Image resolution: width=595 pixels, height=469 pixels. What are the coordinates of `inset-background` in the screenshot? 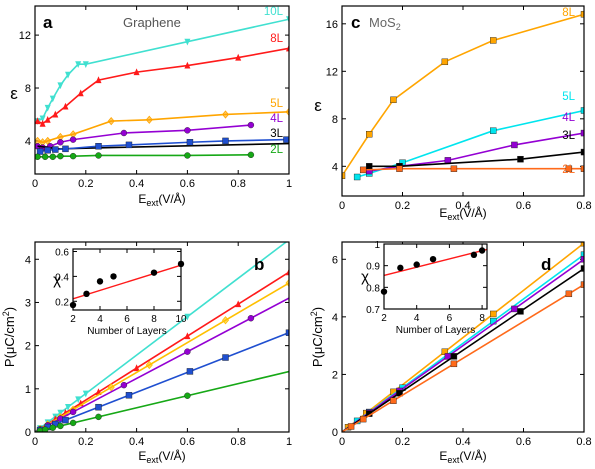 It's located at (435, 276).